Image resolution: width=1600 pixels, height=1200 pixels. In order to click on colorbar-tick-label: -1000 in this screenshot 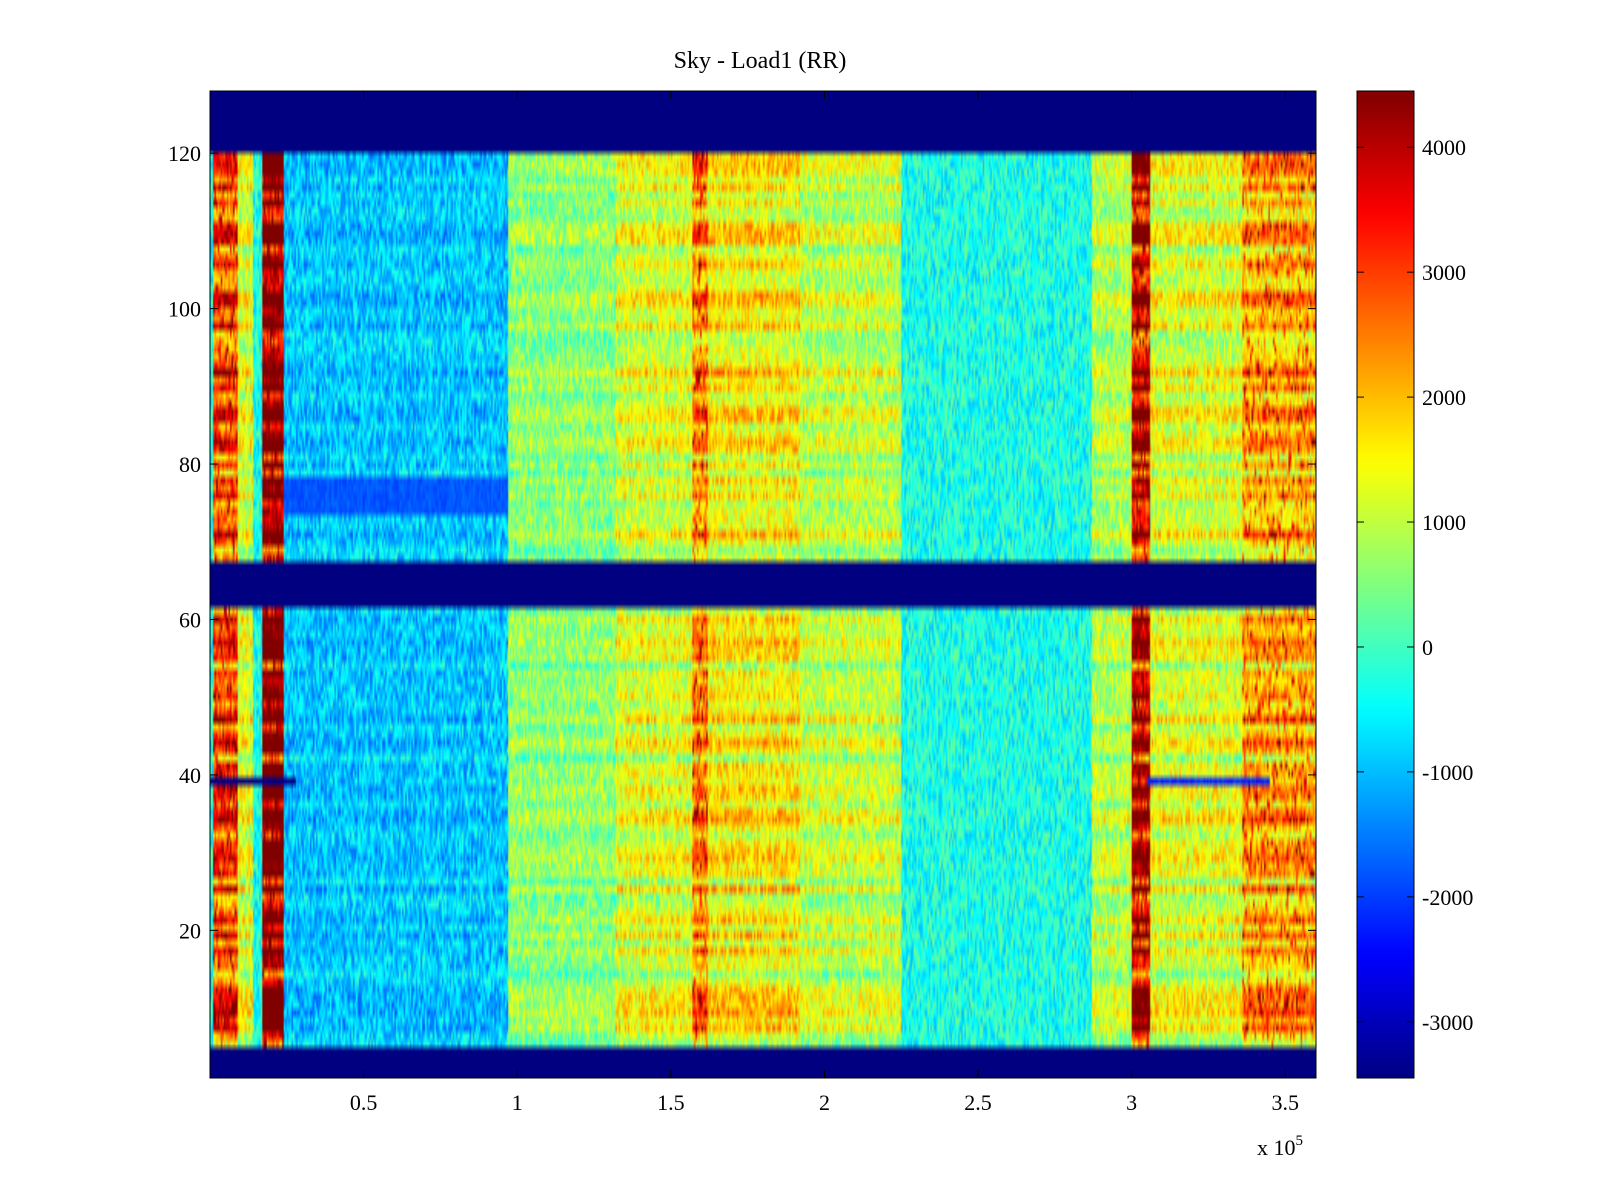, I will do `click(1447, 772)`.